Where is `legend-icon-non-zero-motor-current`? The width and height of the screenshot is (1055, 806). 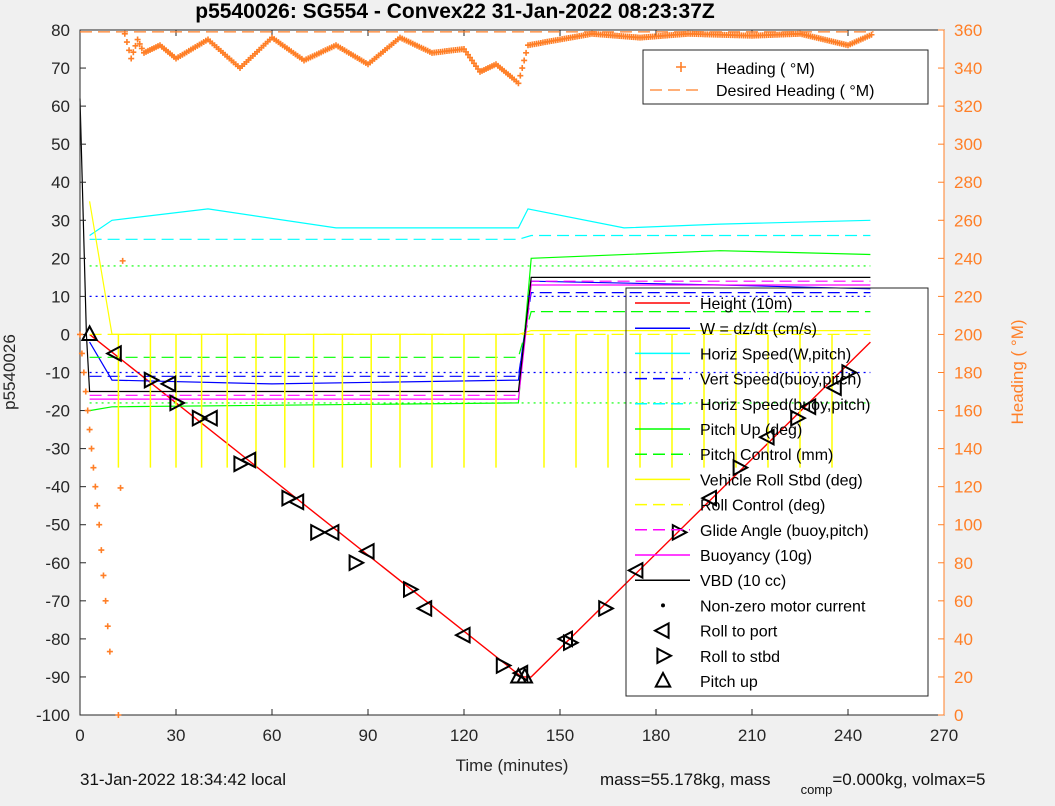 legend-icon-non-zero-motor-current is located at coordinates (663, 605).